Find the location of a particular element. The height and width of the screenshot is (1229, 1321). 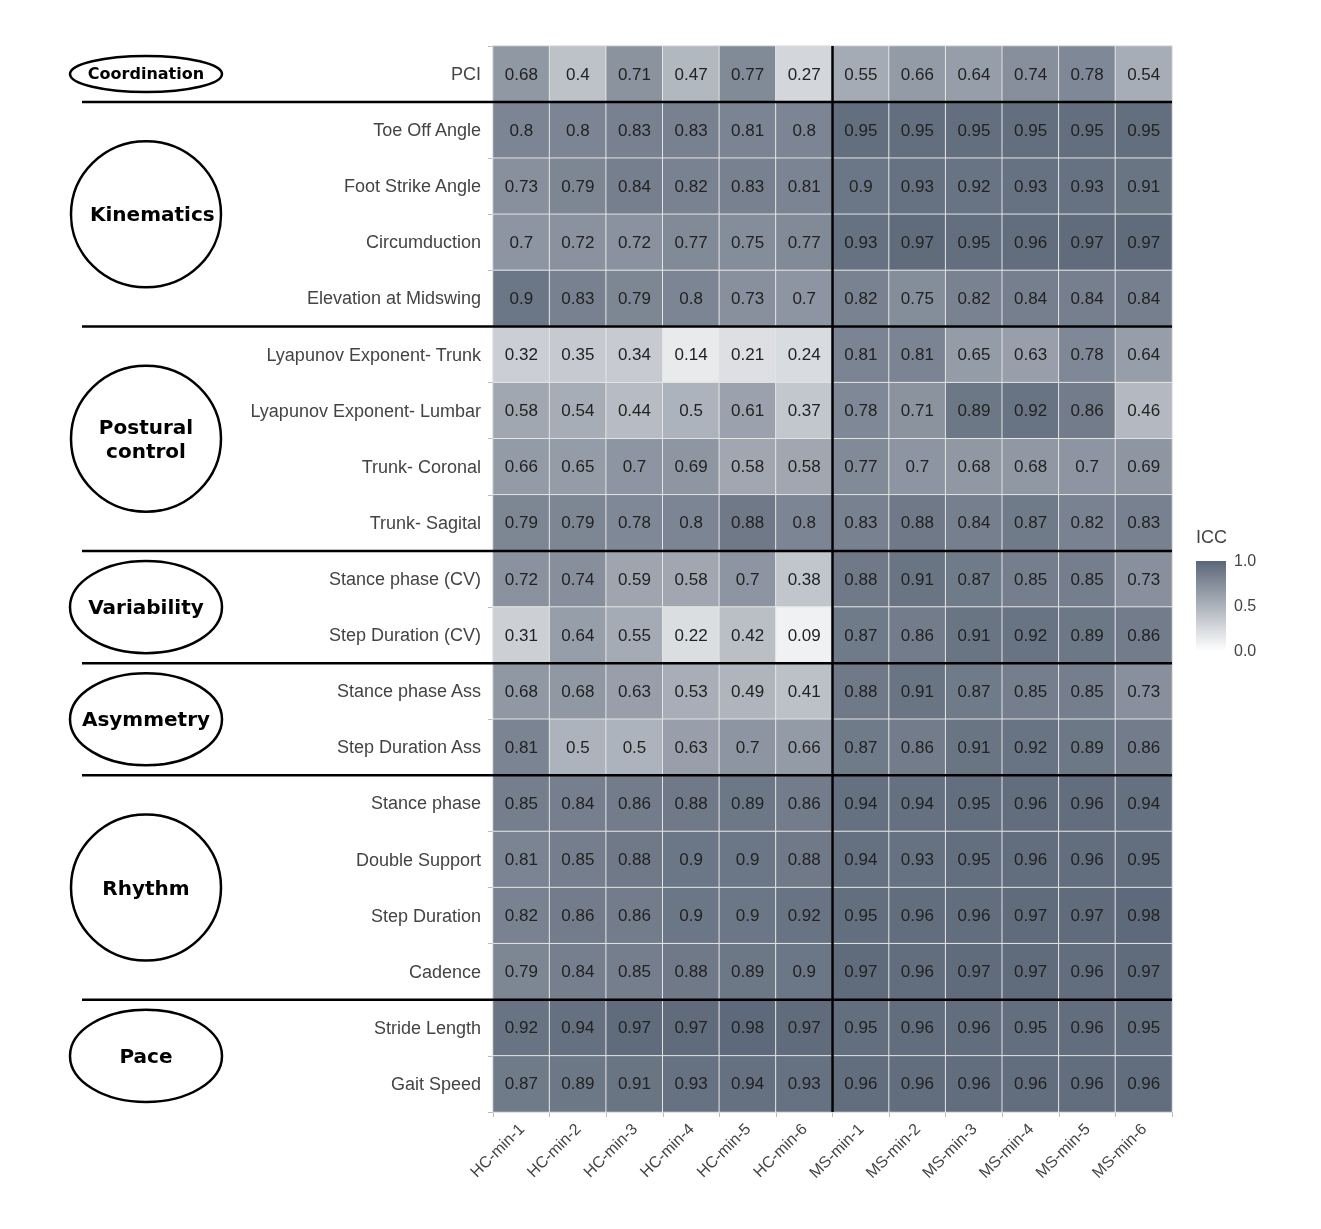

data-label: 0.79 is located at coordinates (578, 186).